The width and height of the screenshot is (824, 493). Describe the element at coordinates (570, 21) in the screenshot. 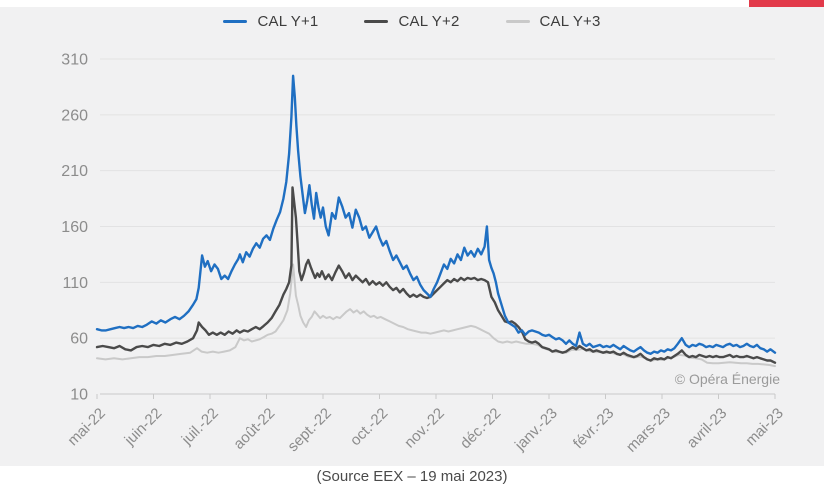

I see `legend-label-cal-y3: CAL Y+3` at that location.